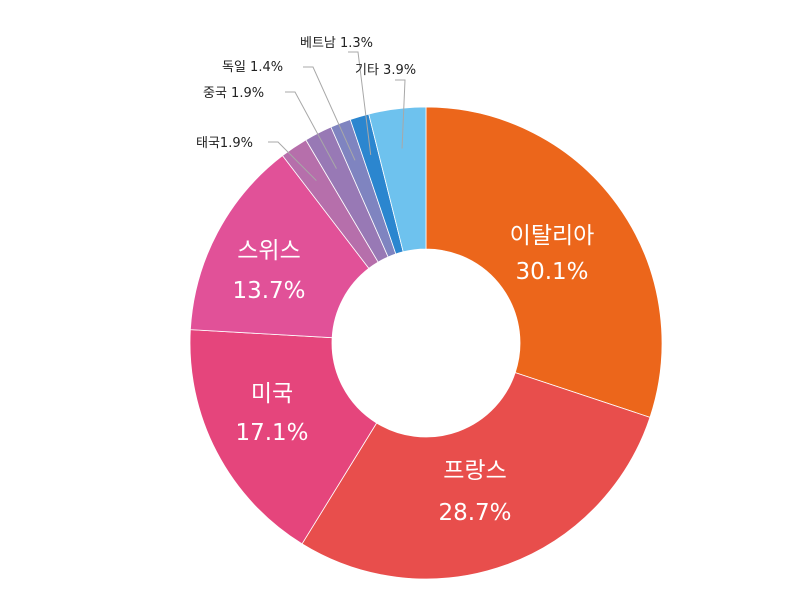 The image size is (809, 596). What do you see at coordinates (551, 272) in the screenshot?
I see `slice-value-italy: 30.1%` at bounding box center [551, 272].